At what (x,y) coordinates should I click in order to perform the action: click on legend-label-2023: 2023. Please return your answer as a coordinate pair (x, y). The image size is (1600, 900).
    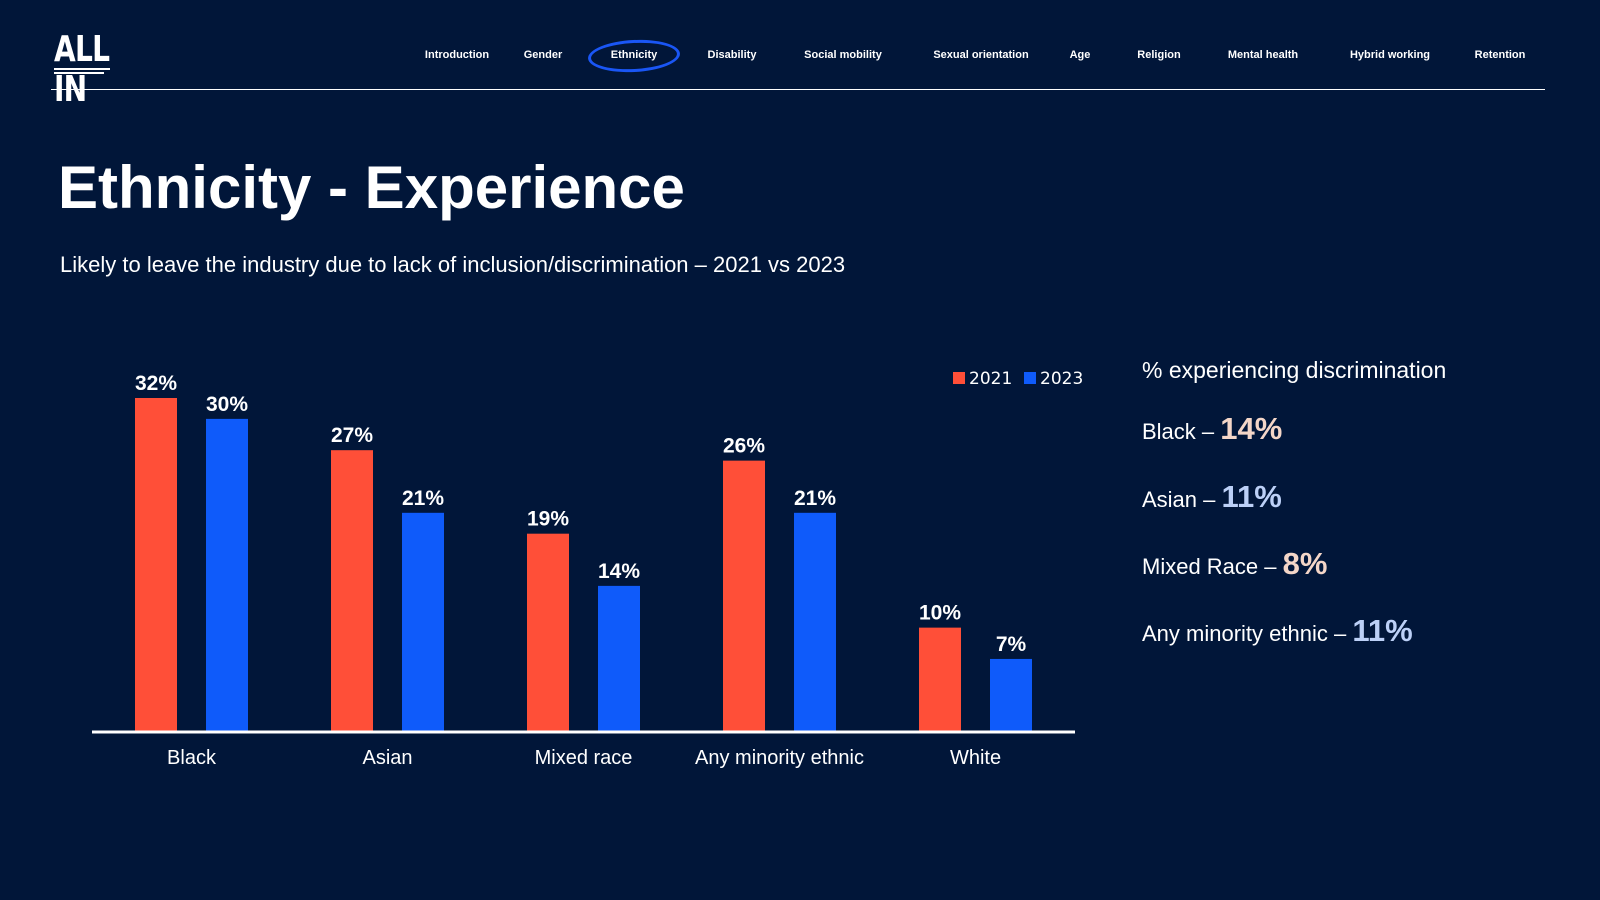
    Looking at the image, I should click on (1061, 379).